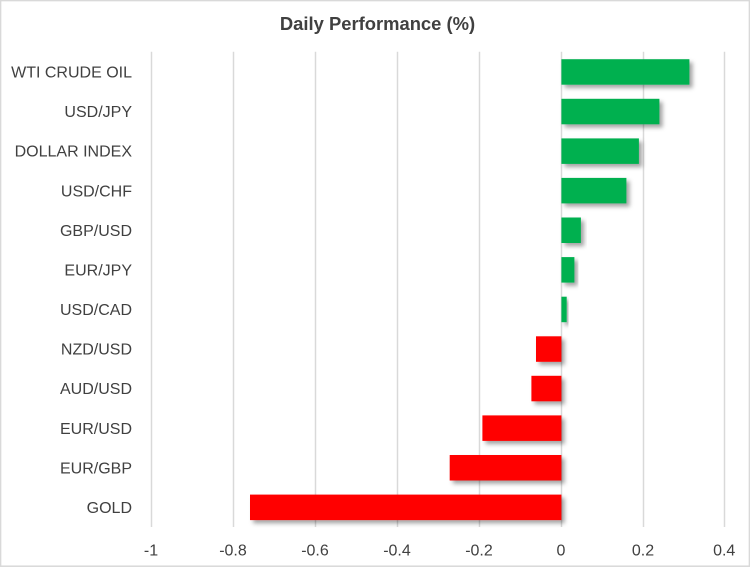 The height and width of the screenshot is (568, 750). Describe the element at coordinates (151, 551) in the screenshot. I see `svg-text: -1` at that location.